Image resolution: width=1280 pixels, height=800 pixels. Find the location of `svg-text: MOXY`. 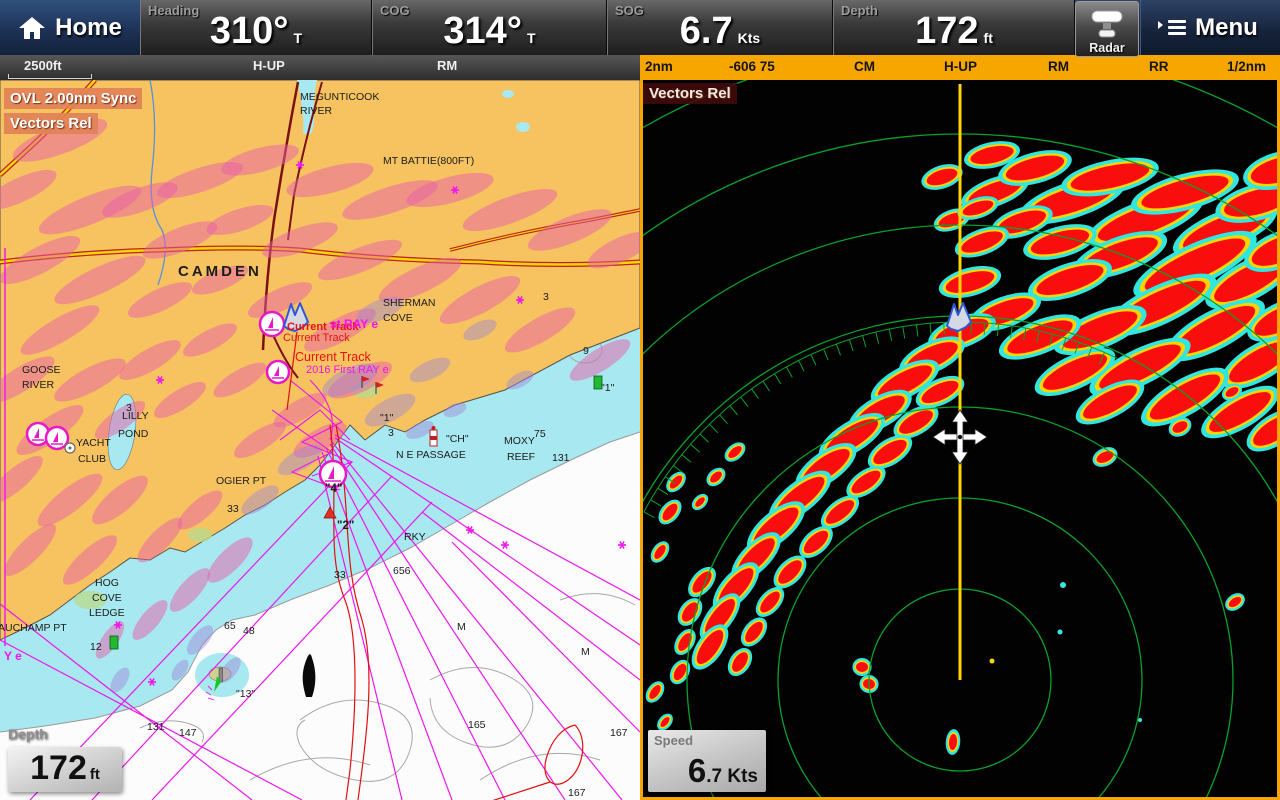

svg-text: MOXY is located at coordinates (519, 441).